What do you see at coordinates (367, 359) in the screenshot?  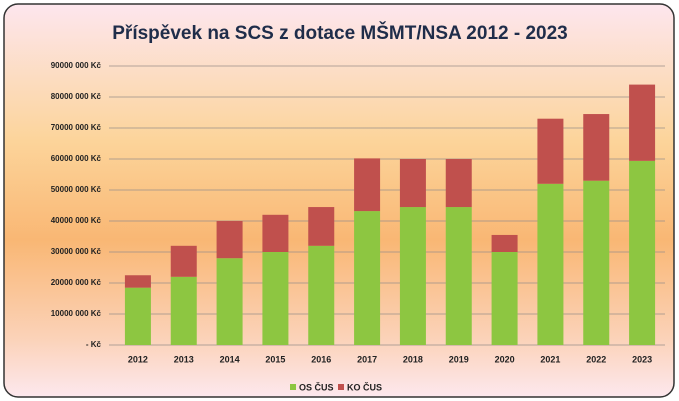 I see `x-tick-label: 2017` at bounding box center [367, 359].